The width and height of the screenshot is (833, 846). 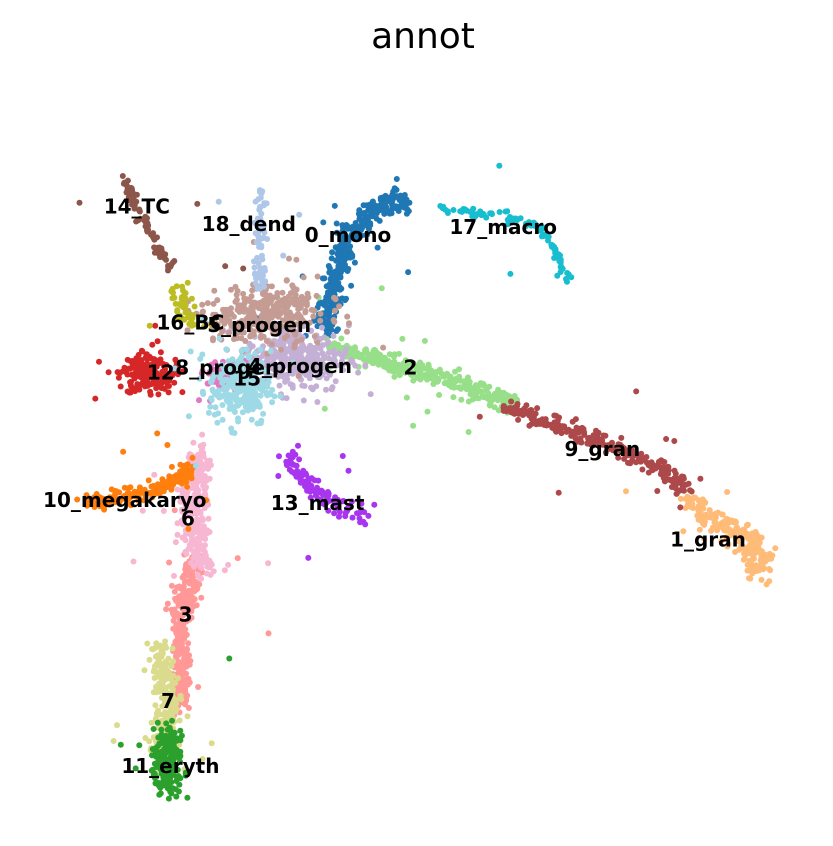 What do you see at coordinates (227, 368) in the screenshot?
I see `cluster-label-8_progen: 8_progen` at bounding box center [227, 368].